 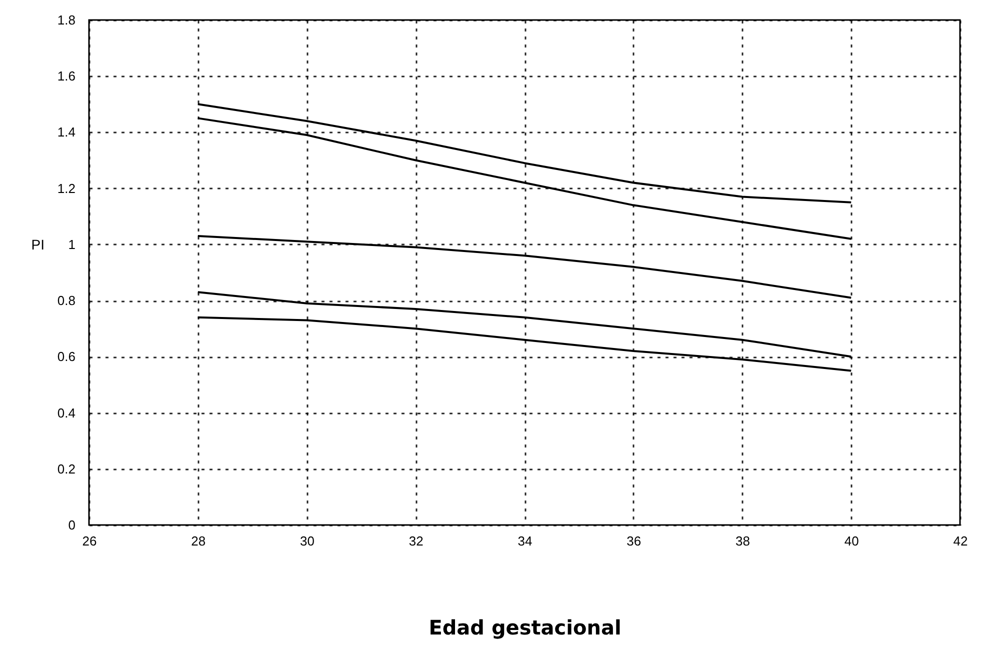 What do you see at coordinates (66, 188) in the screenshot?
I see `y-tick-label: 1.2` at bounding box center [66, 188].